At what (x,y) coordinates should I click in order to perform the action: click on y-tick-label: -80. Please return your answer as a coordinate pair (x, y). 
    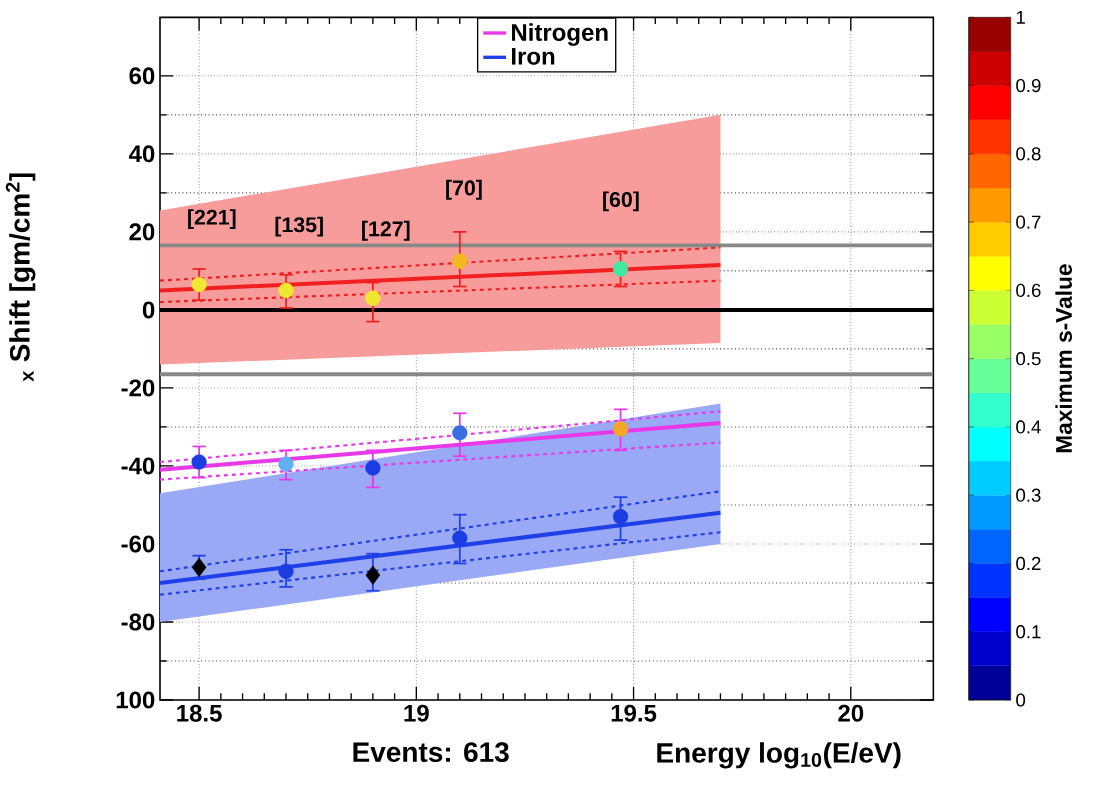
    Looking at the image, I should click on (138, 622).